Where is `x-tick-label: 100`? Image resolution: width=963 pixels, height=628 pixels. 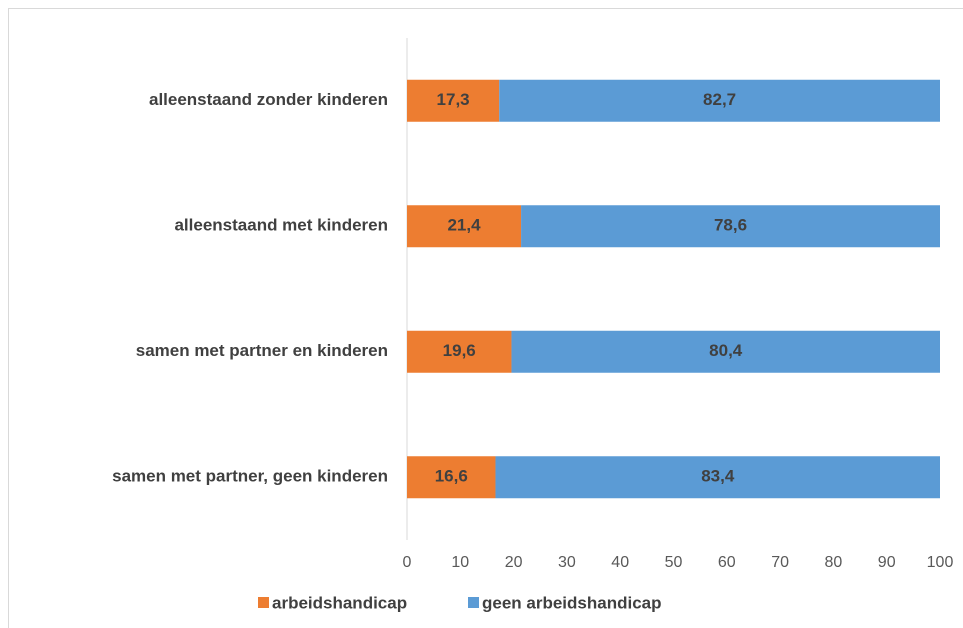 x-tick-label: 100 is located at coordinates (940, 562).